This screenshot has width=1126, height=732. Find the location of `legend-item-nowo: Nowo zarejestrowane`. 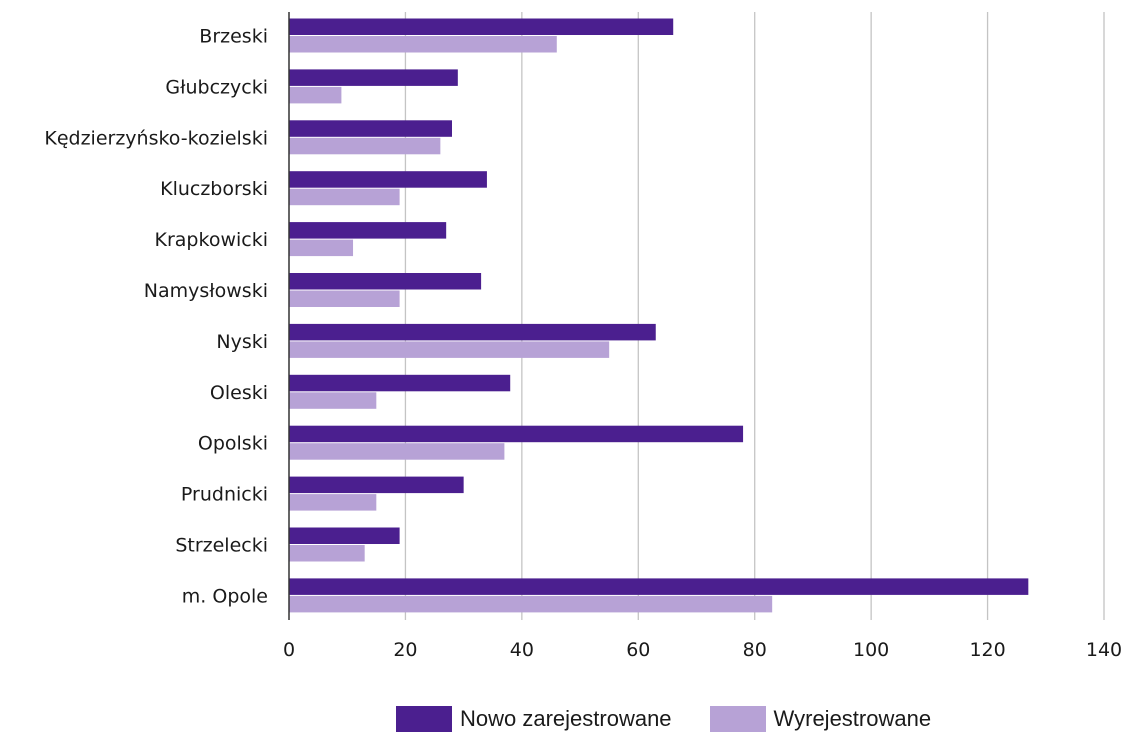

legend-item-nowo: Nowo zarejestrowane is located at coordinates (534, 719).